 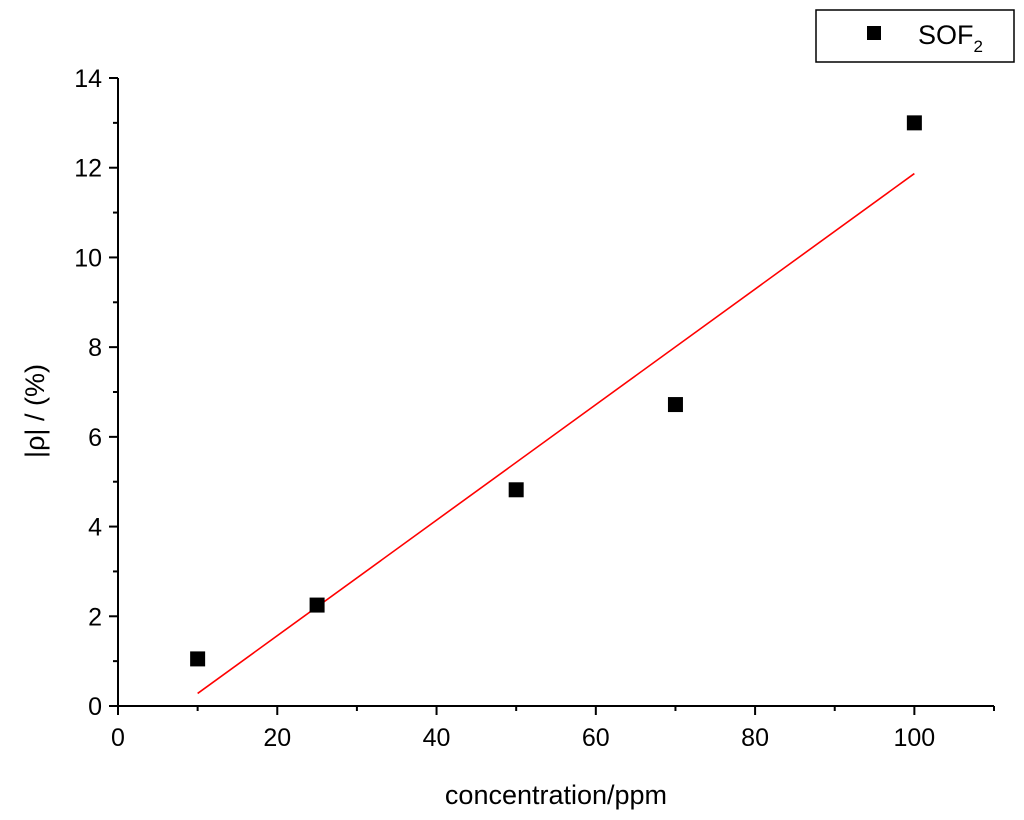 I want to click on y-axis-label: |ρ| / (%), so click(x=35, y=411).